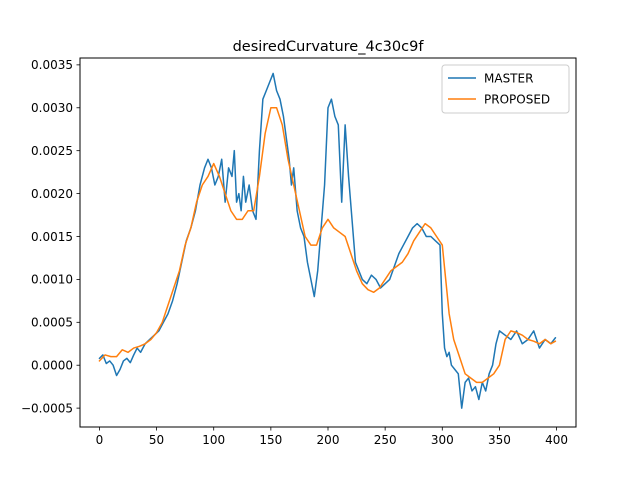 Image resolution: width=640 pixels, height=480 pixels. I want to click on legend: MASTER PROPOSED, so click(505, 89).